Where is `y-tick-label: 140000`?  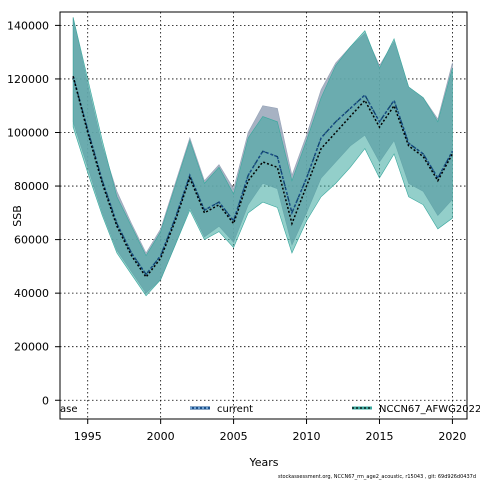
y-tick-label: 140000 is located at coordinates (28, 25).